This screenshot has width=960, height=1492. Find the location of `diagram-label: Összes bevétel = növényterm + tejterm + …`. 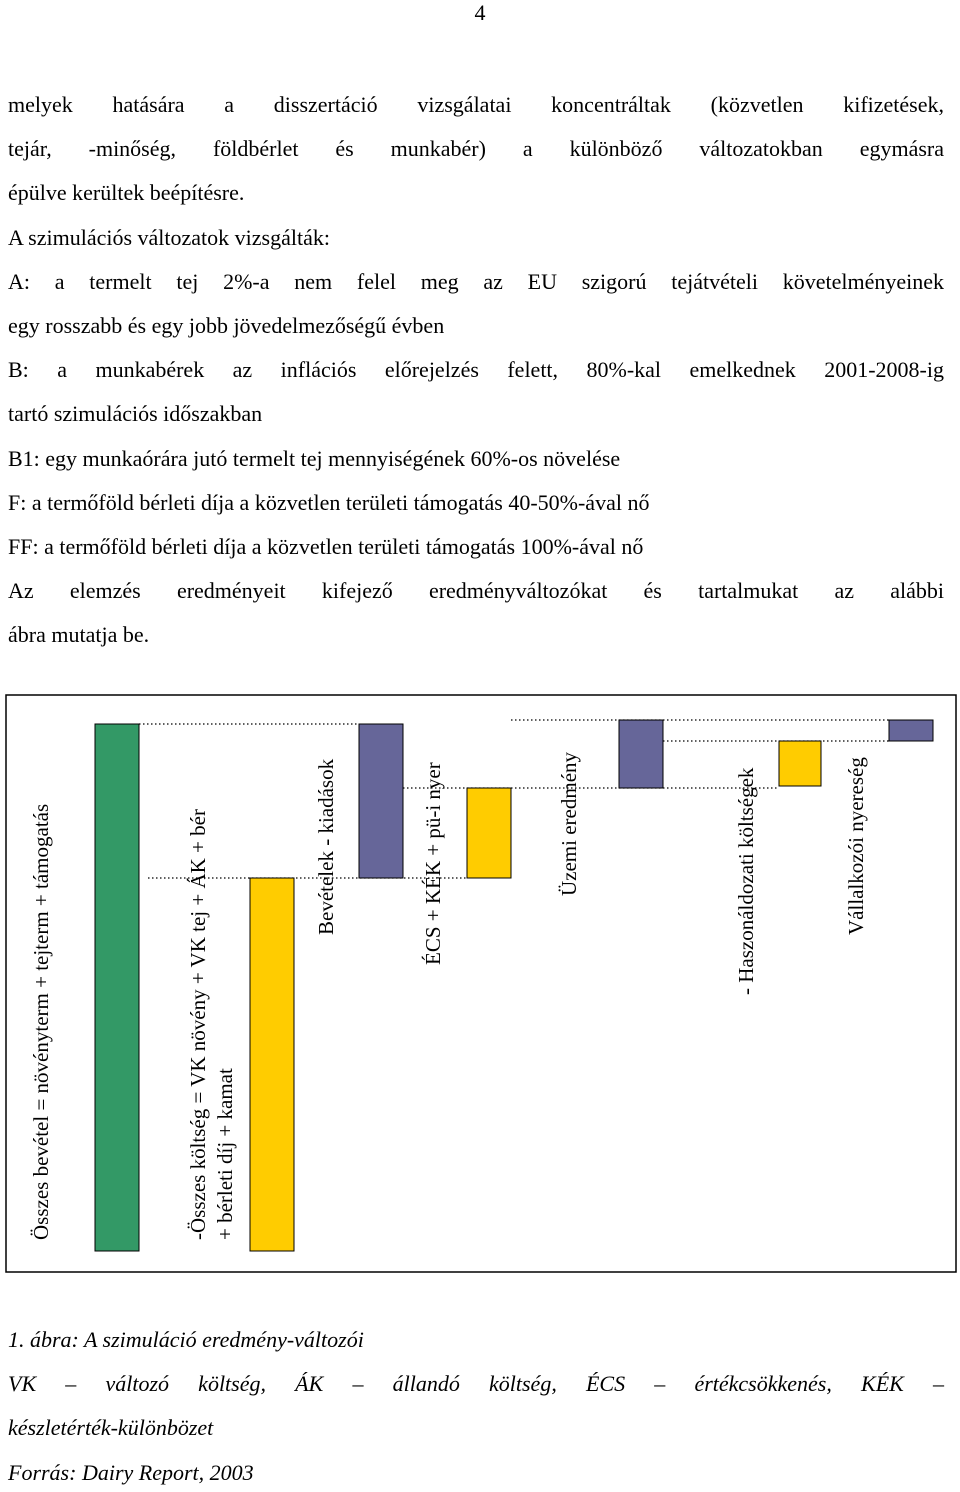

diagram-label: Összes bevétel = növényterm + tejterm + … is located at coordinates (41, 1022).